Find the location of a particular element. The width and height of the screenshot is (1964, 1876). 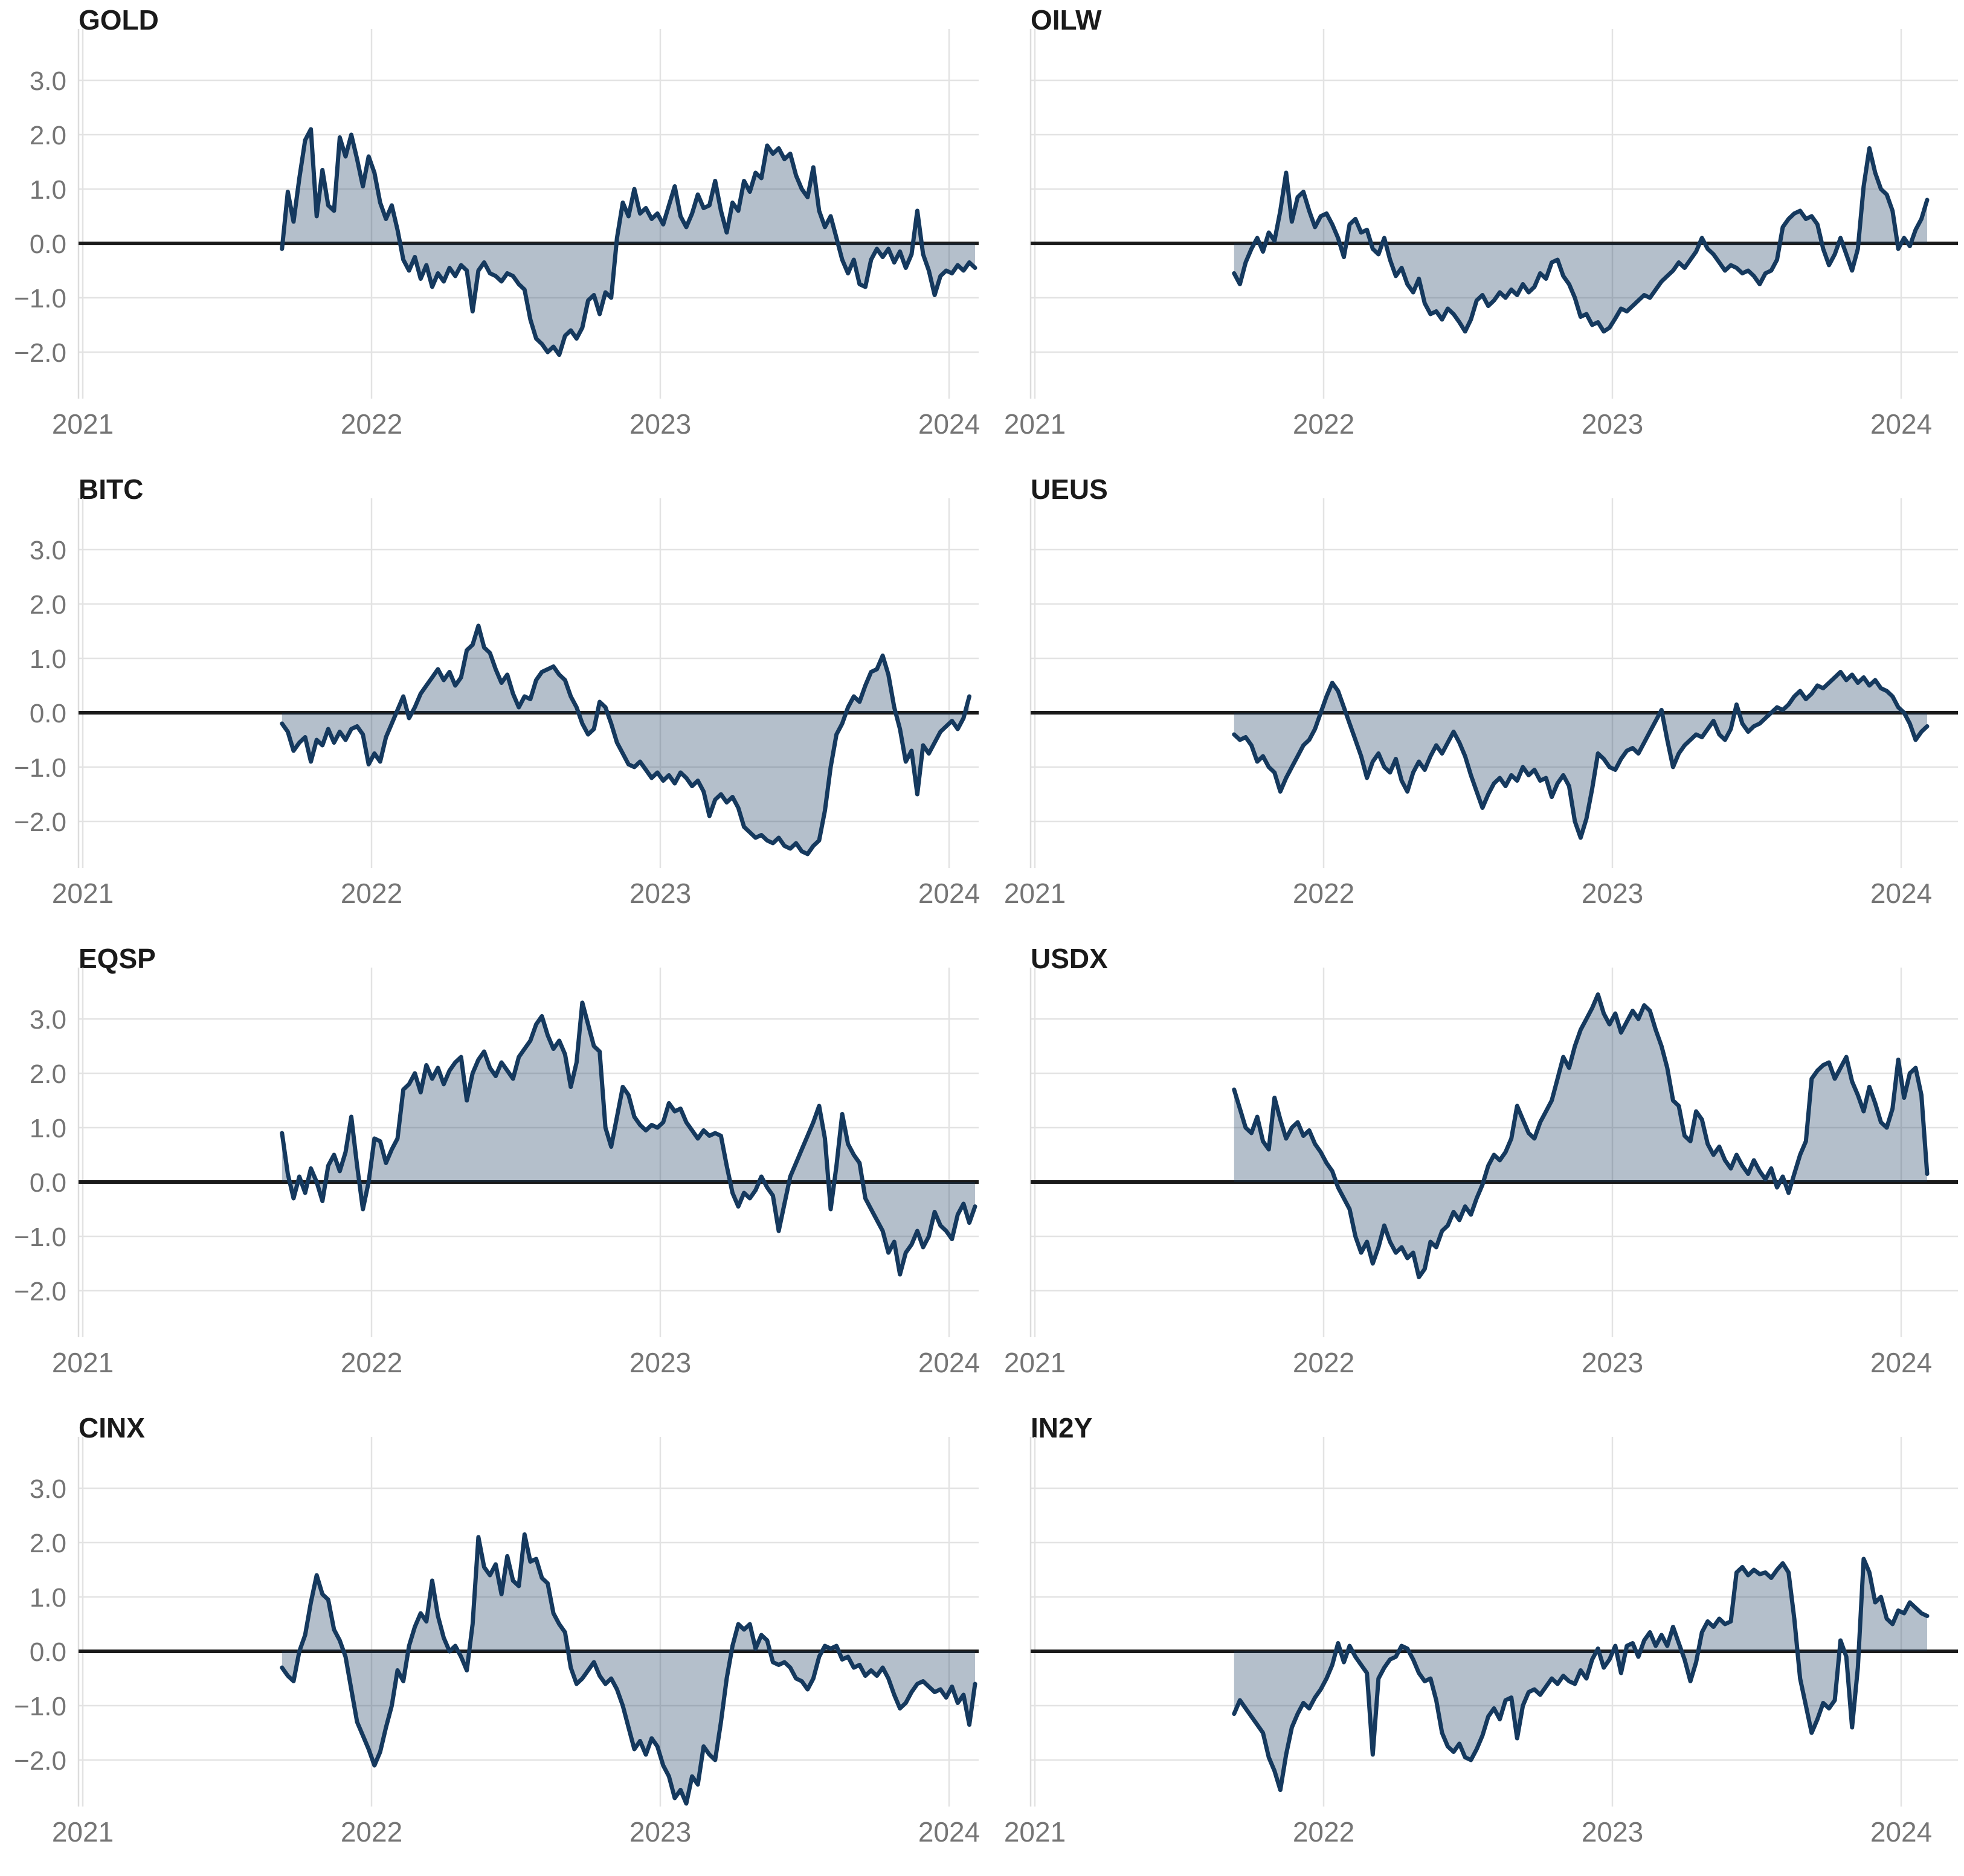

panel-title: USDX is located at coordinates (1069, 959).